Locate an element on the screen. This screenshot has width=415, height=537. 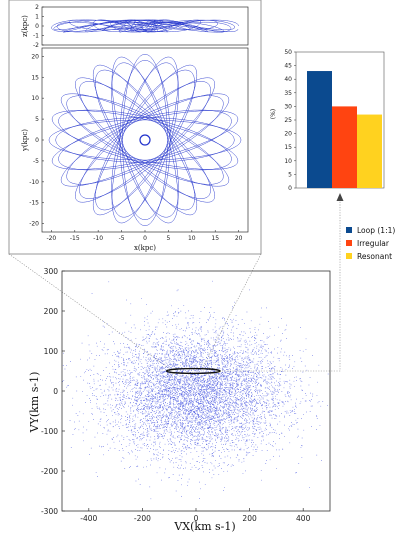
highlight-ellipse is located at coordinates (193, 371).